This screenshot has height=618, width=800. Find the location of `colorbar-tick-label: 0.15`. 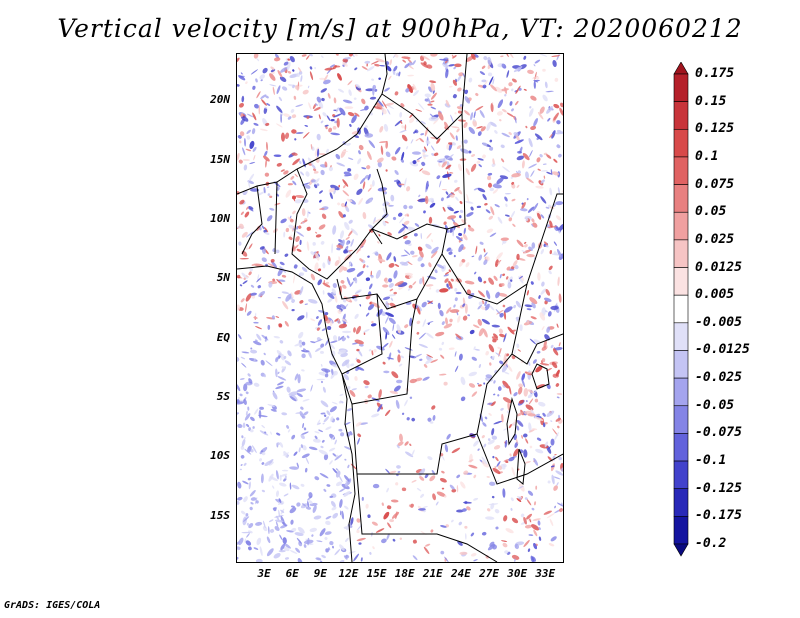

colorbar-tick-label: 0.15 is located at coordinates (711, 101).